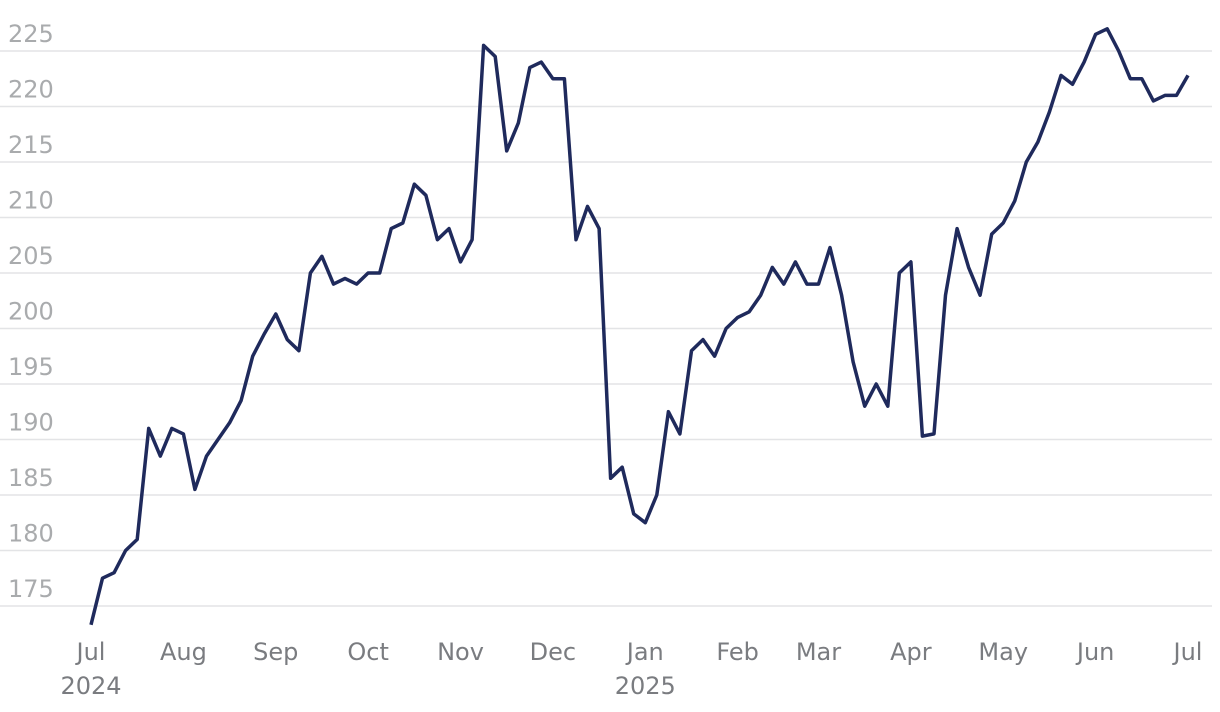  Describe the element at coordinates (31, 533) in the screenshot. I see `y-tick-label: 180` at that location.